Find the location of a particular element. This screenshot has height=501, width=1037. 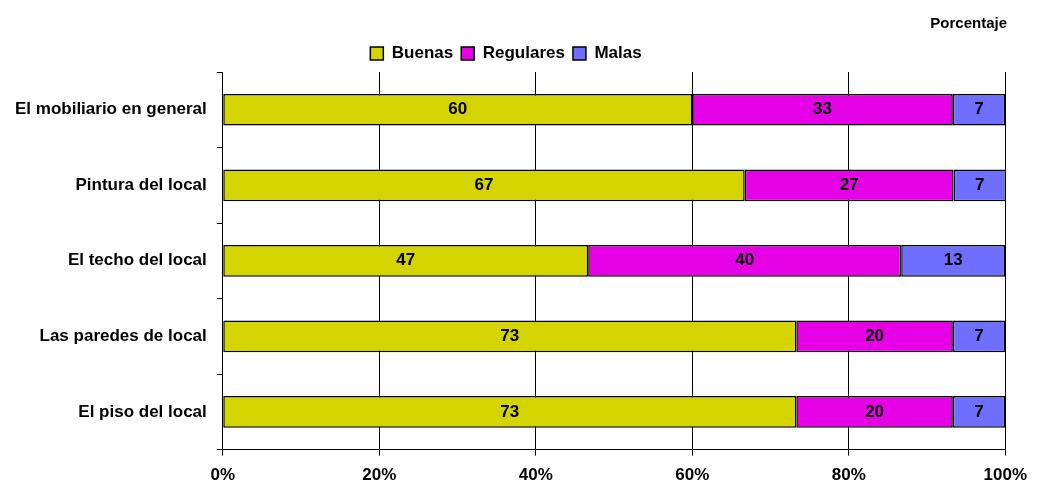

legend-label: Regulares is located at coordinates (523, 53).